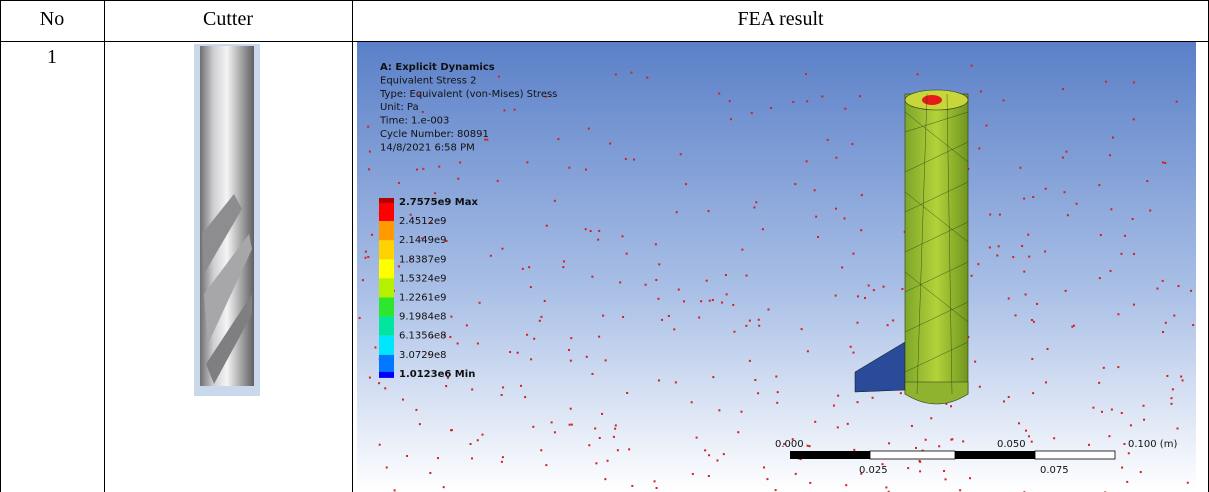 The width and height of the screenshot is (1209, 492). I want to click on result-info: A: Explicit Dynamics, so click(437, 67).